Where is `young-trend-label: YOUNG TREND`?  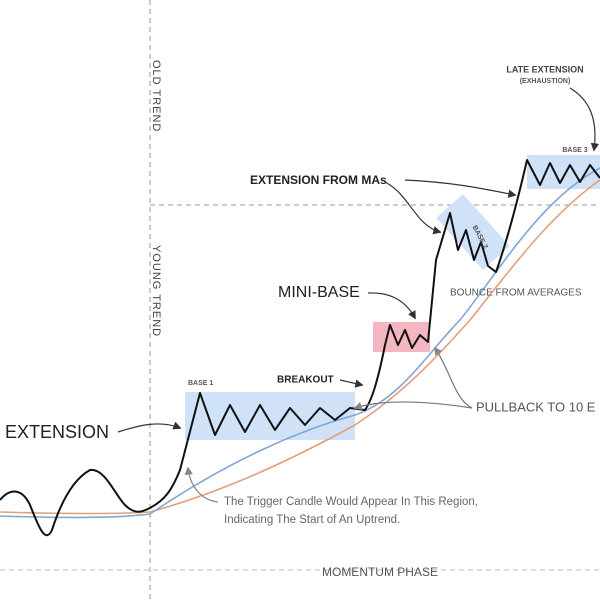 young-trend-label: YOUNG TREND is located at coordinates (156, 291).